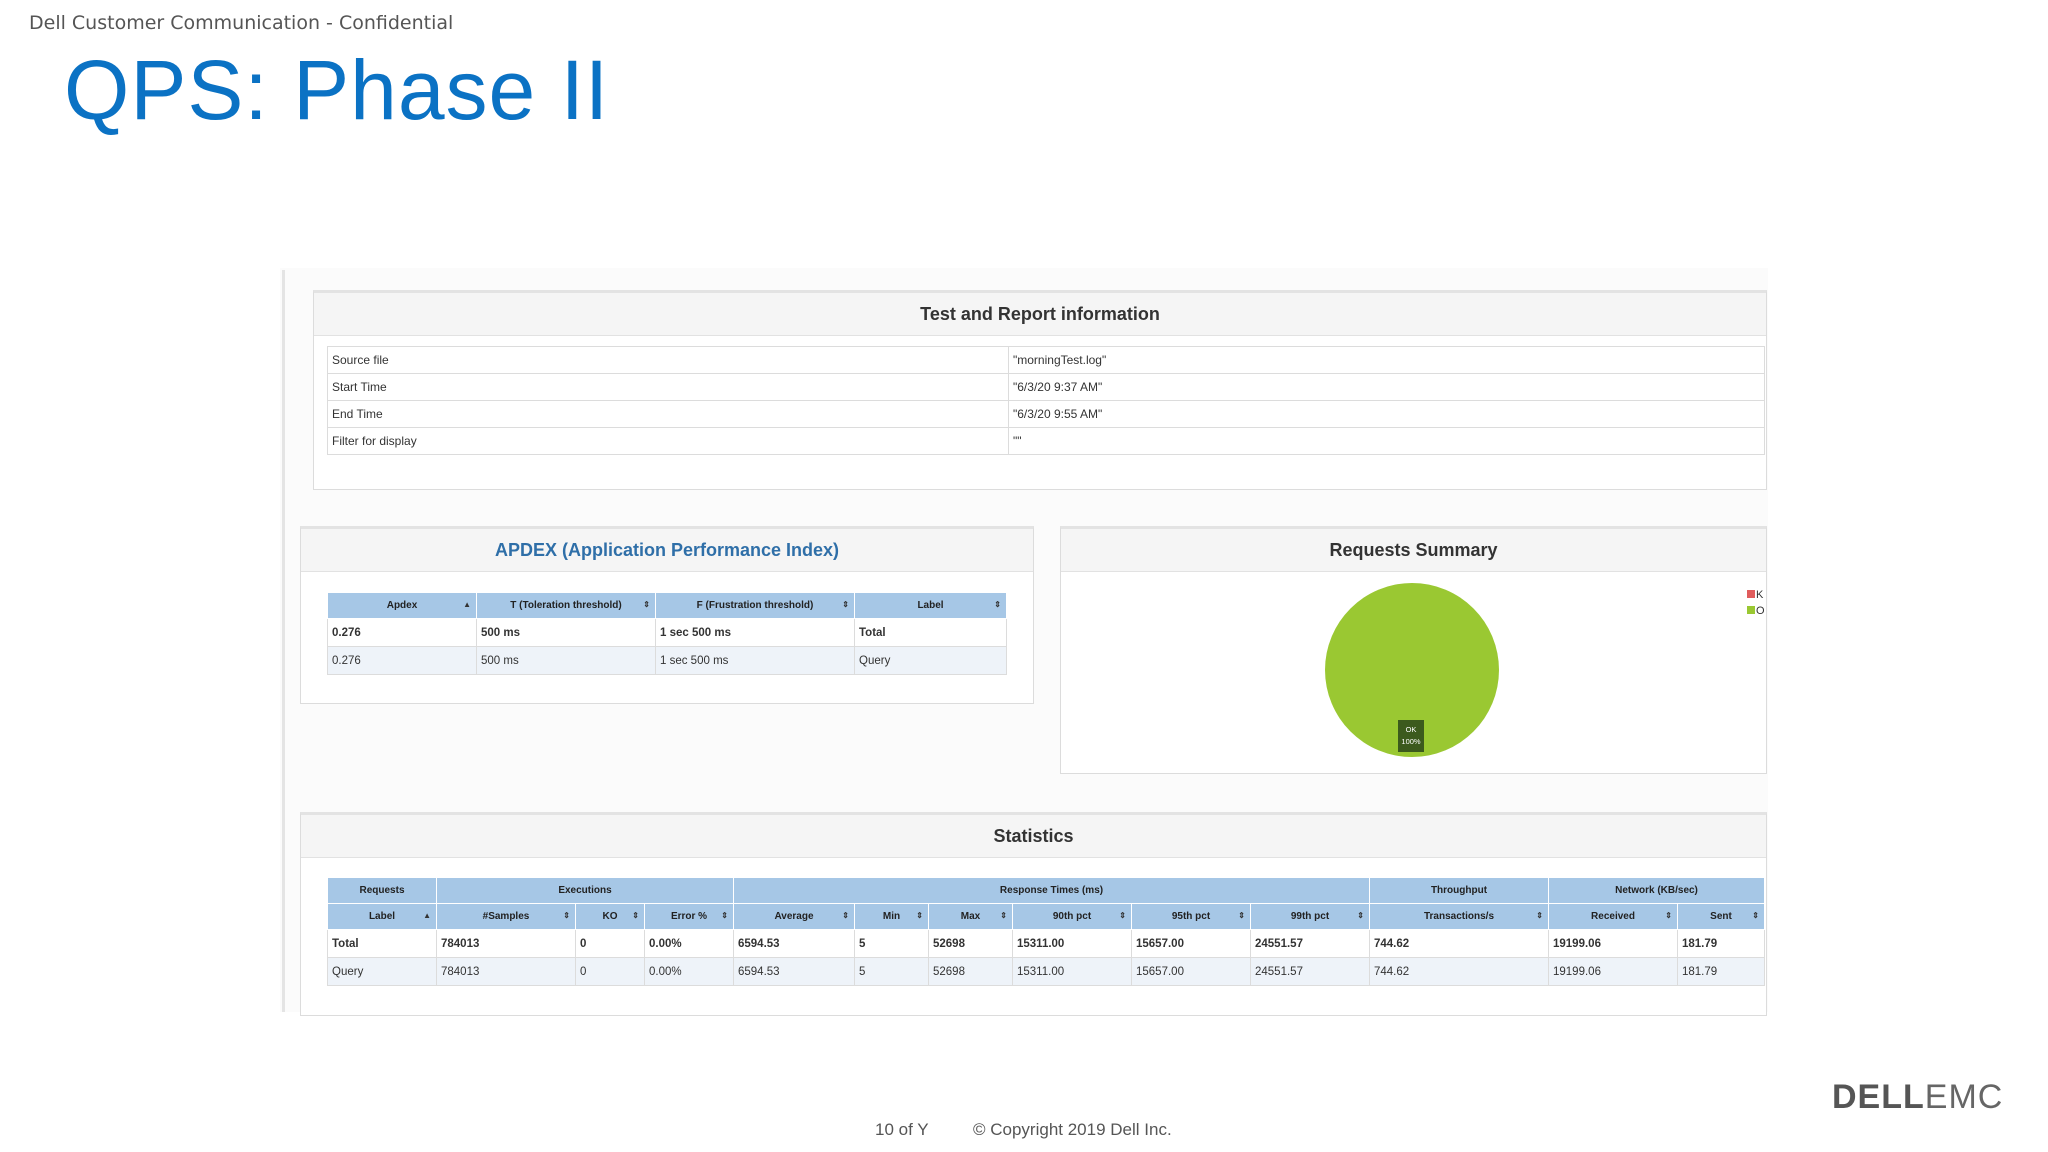 This screenshot has width=2048, height=1152. Describe the element at coordinates (668, 387) in the screenshot. I see `info-label: Start Time` at that location.